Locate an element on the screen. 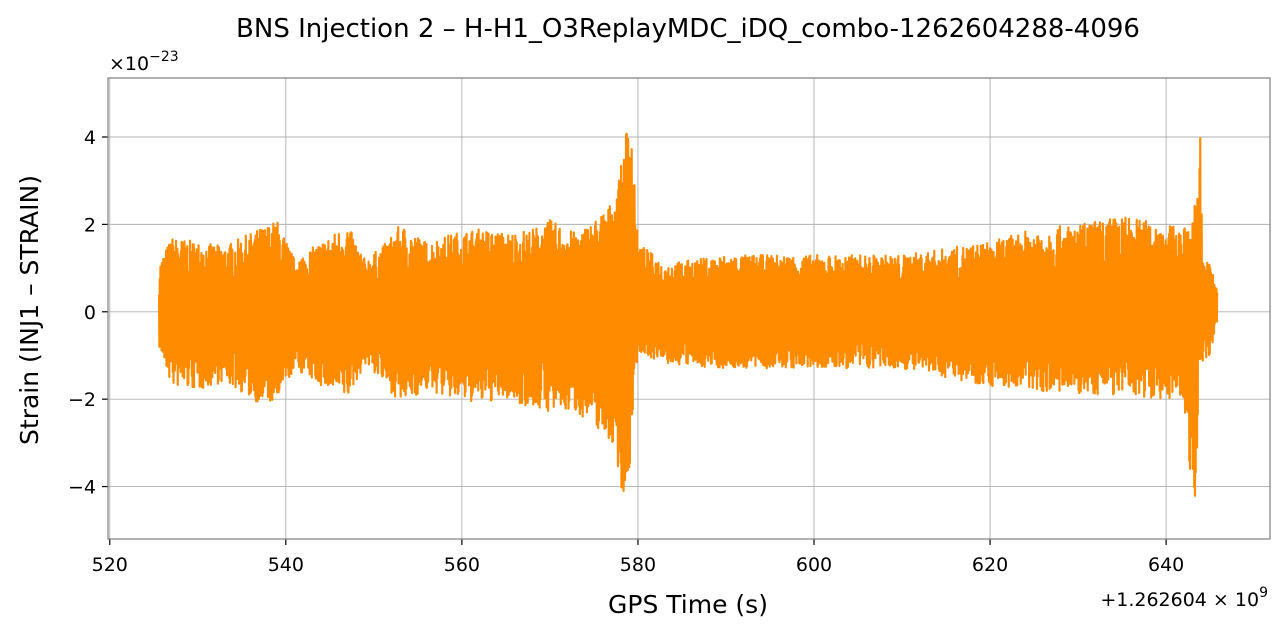 The height and width of the screenshot is (633, 1284). x-tick-label: 640 is located at coordinates (1166, 565).